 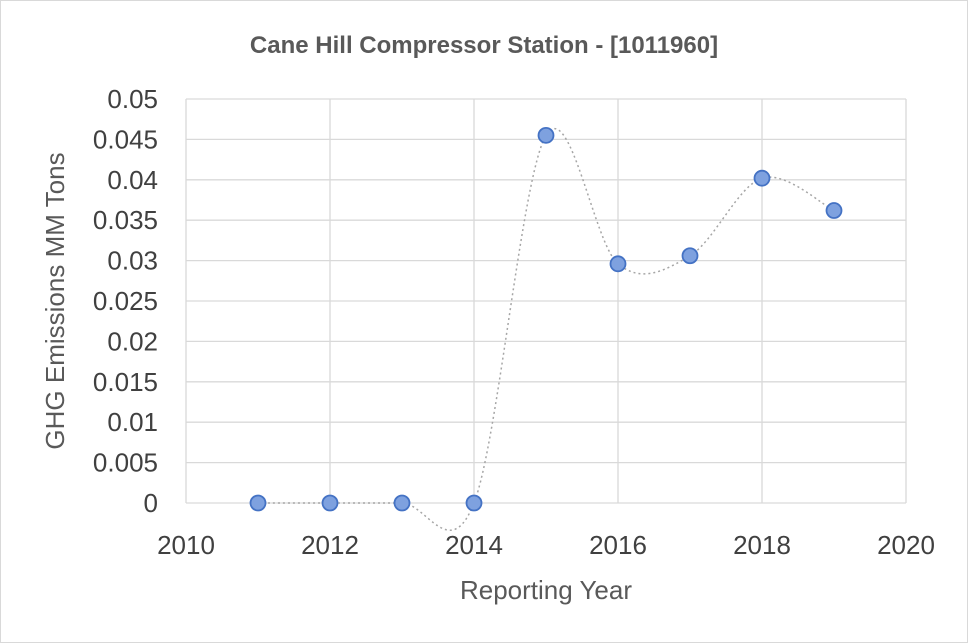 I want to click on y-tick-label: 0.05, so click(x=132, y=99).